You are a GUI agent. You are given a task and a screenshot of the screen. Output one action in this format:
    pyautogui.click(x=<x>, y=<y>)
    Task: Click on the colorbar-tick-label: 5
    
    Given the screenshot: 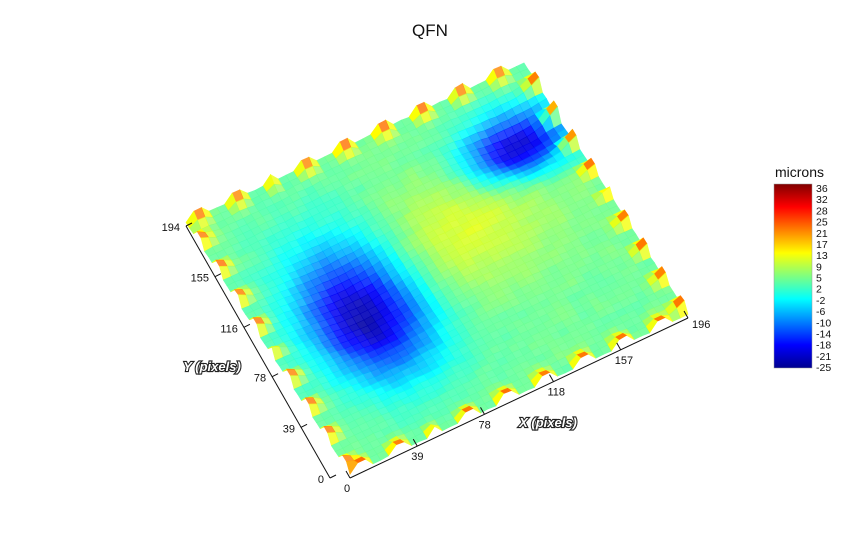 What is the action you would take?
    pyautogui.click(x=819, y=279)
    